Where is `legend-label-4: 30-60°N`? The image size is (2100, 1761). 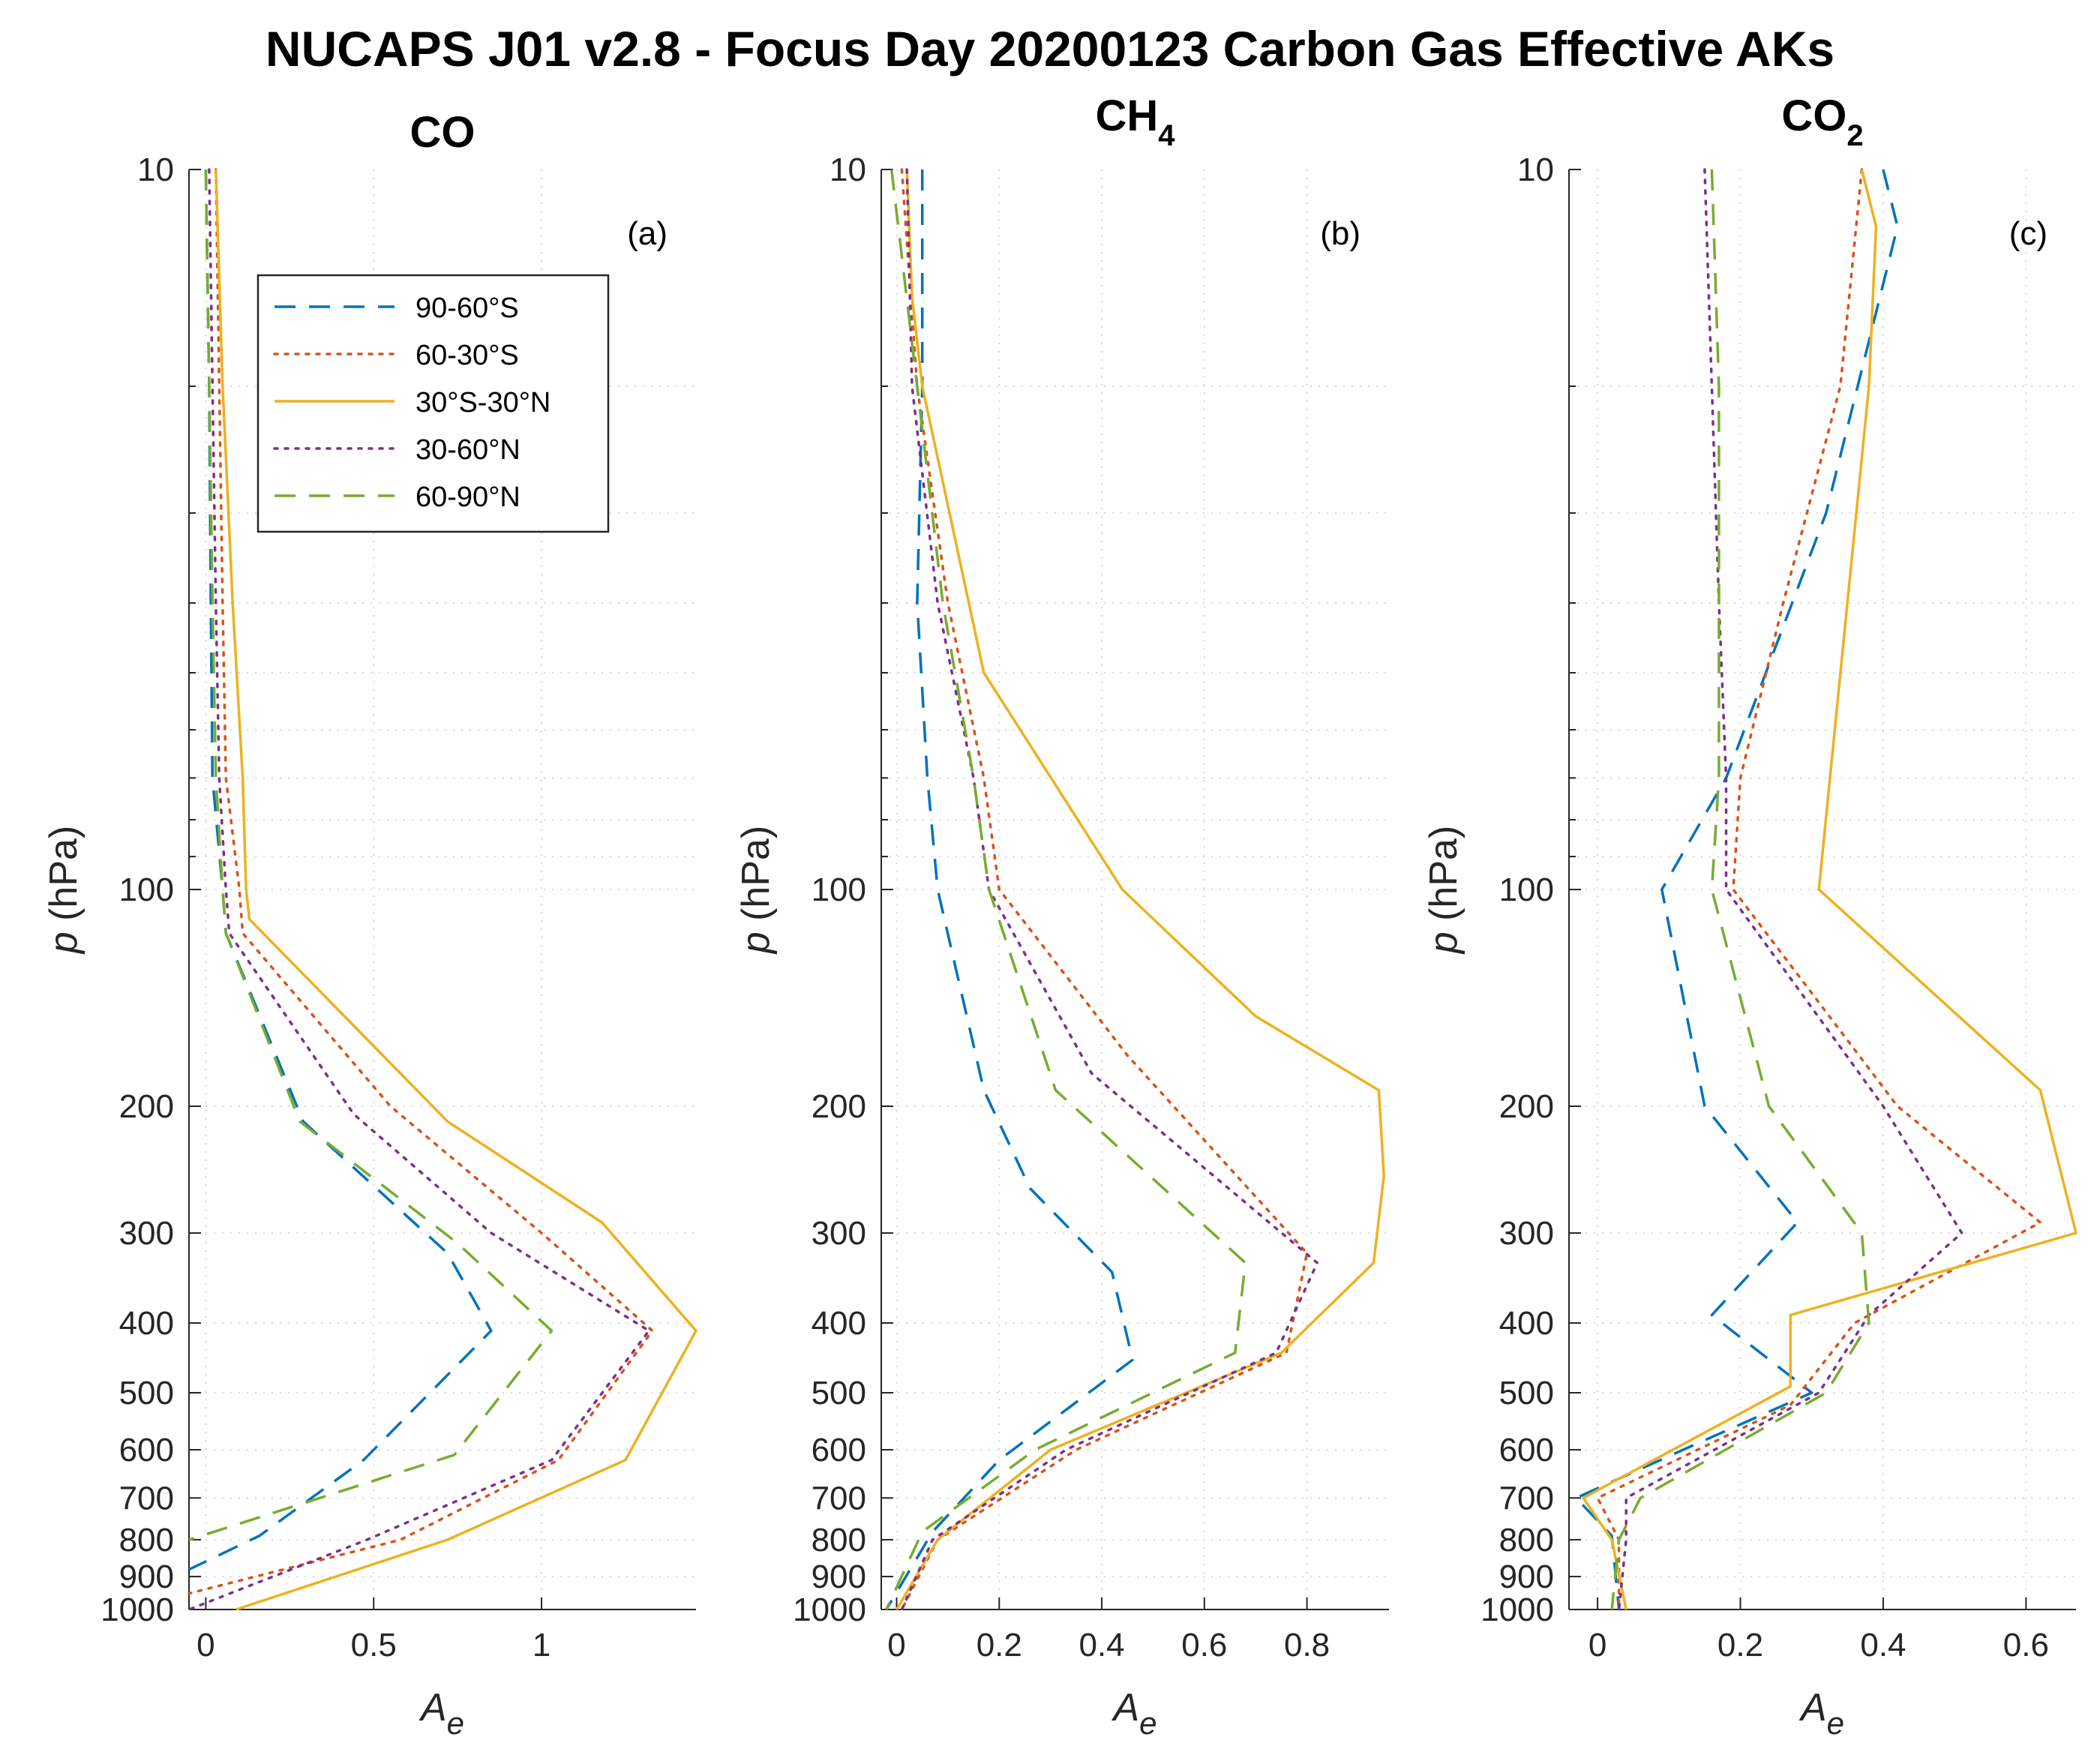
legend-label-4: 30-60°N is located at coordinates (468, 450).